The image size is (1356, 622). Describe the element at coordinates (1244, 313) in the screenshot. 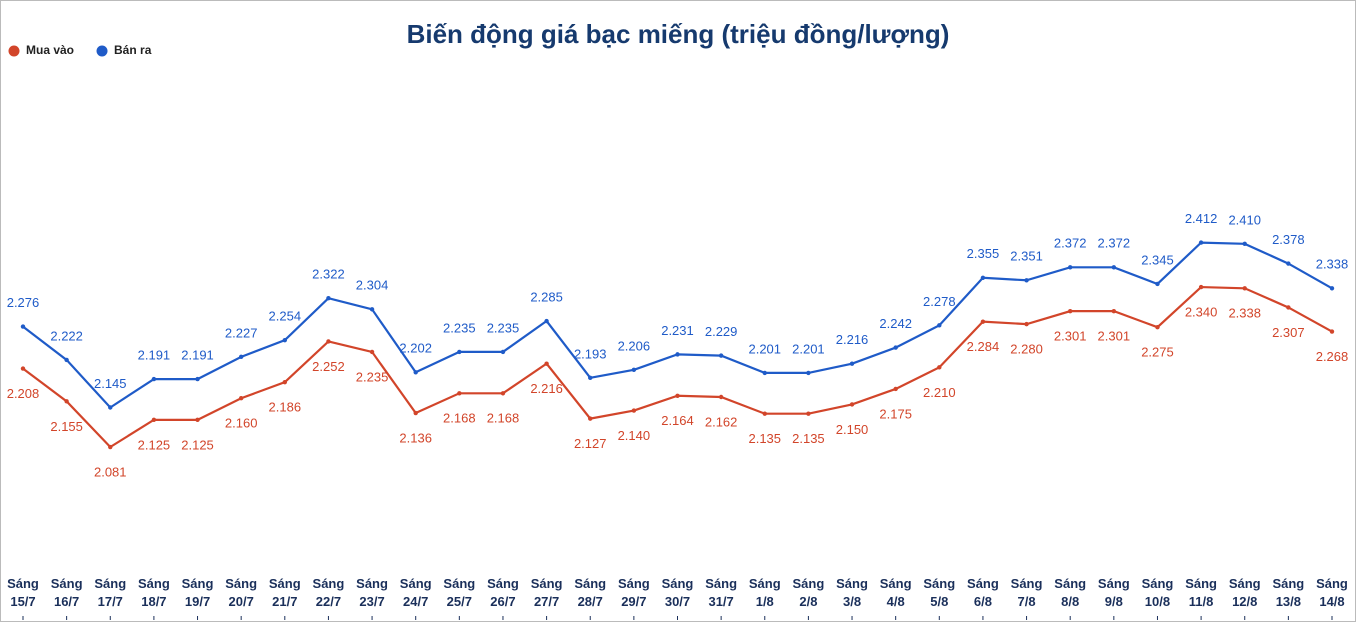

I see `value-label: 2.338` at that location.